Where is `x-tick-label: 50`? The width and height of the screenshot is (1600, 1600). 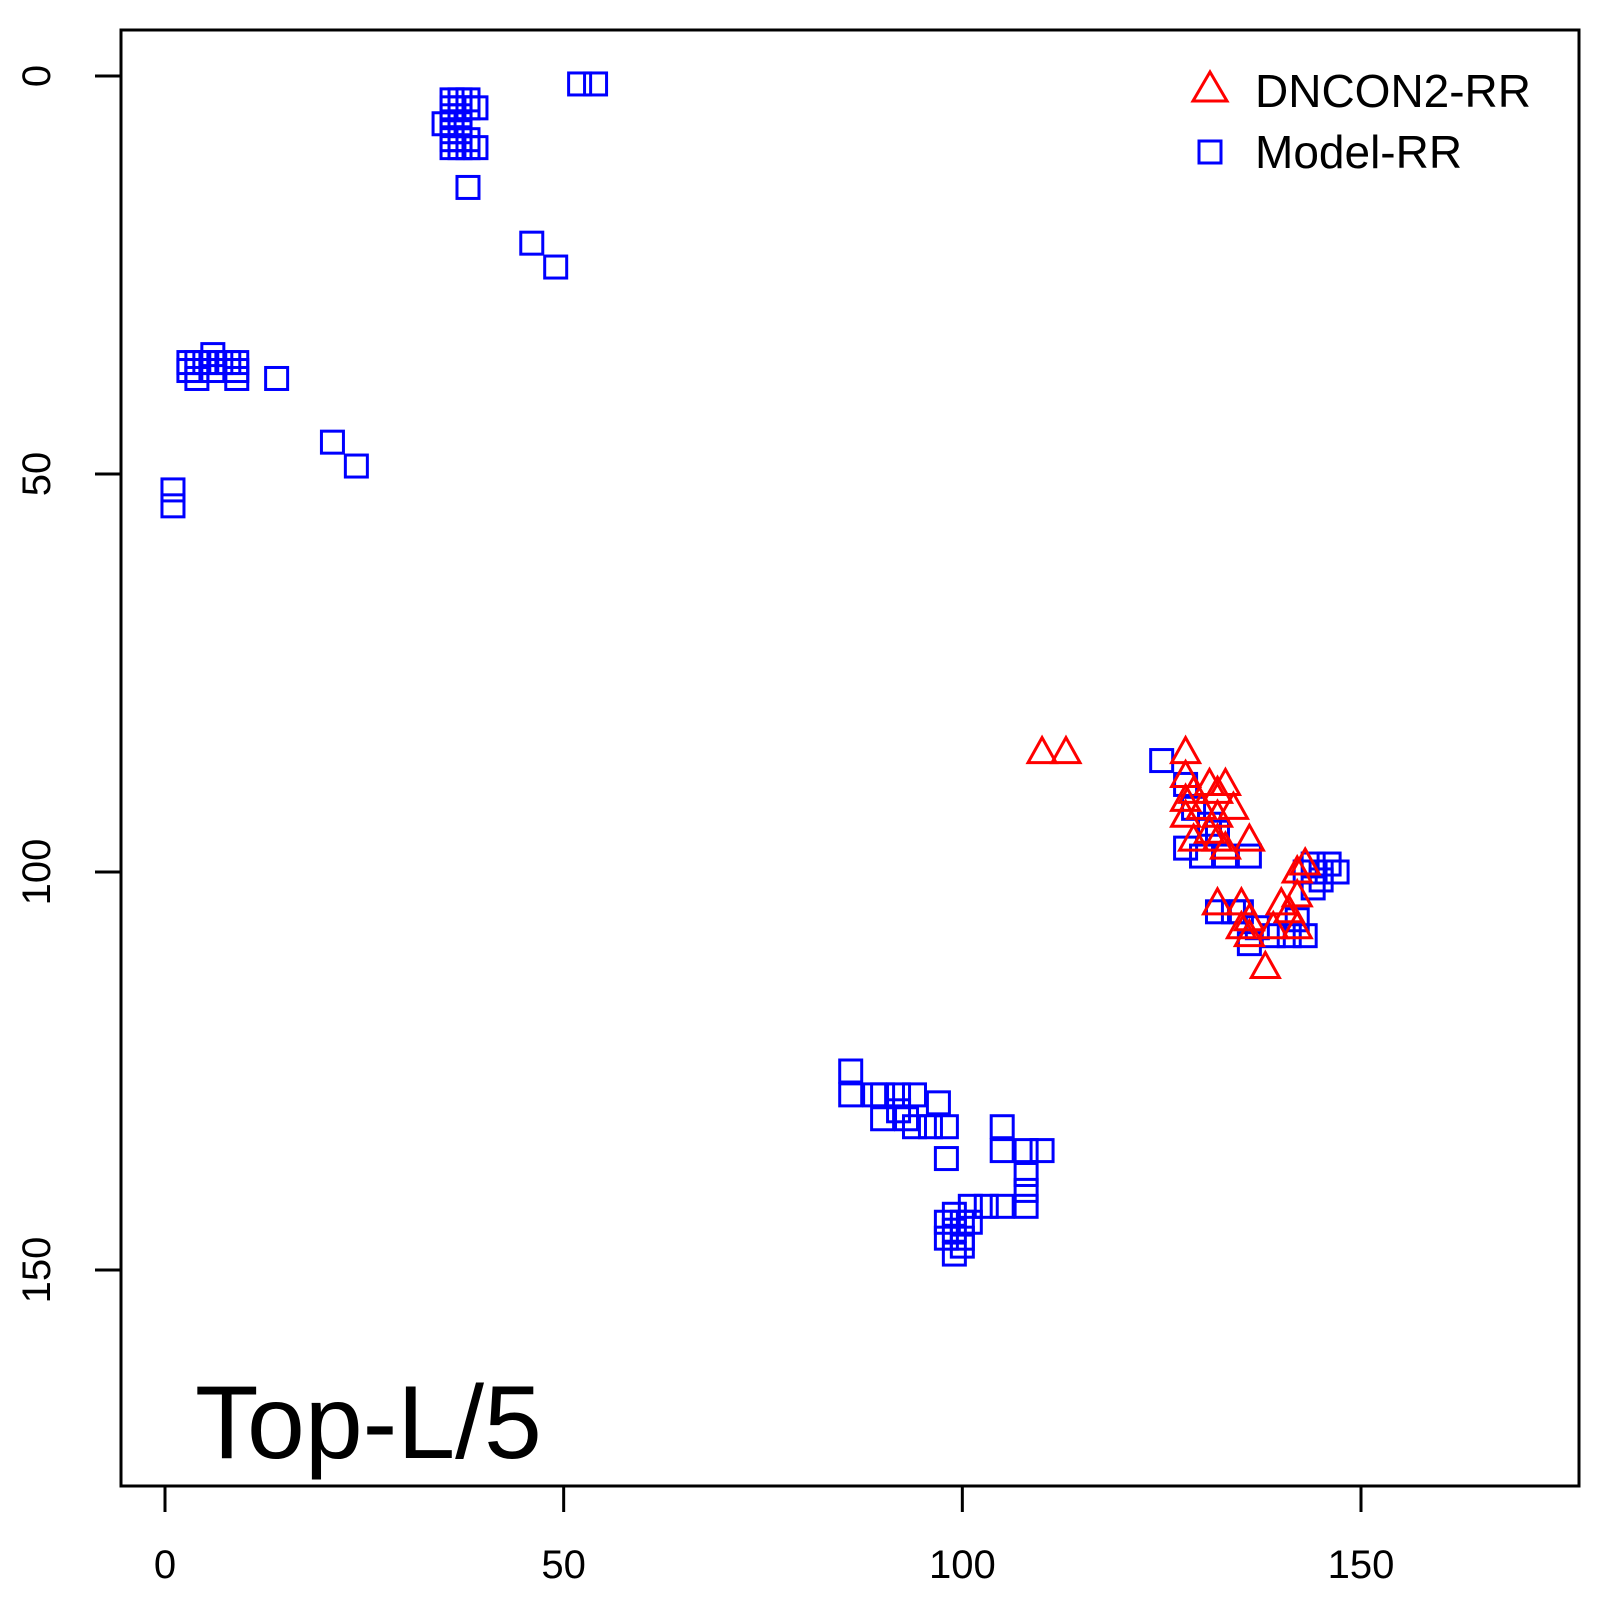
x-tick-label: 50 is located at coordinates (563, 1565).